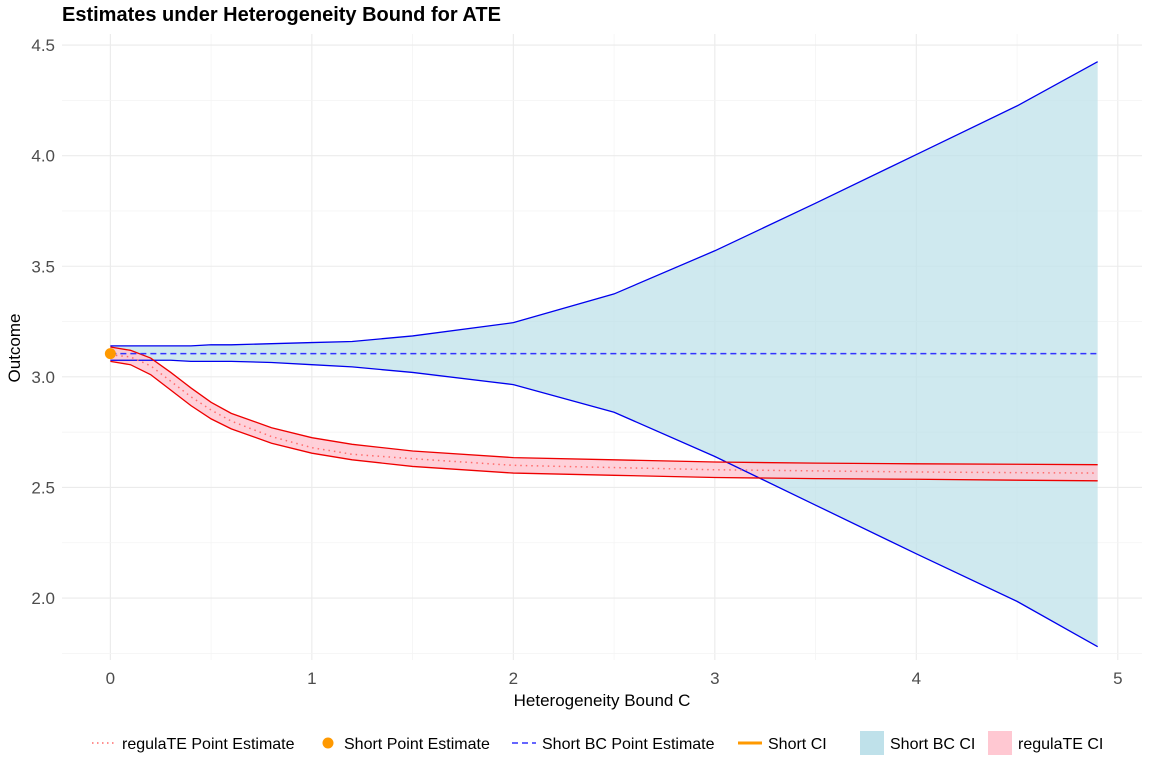 The width and height of the screenshot is (1152, 768). Describe the element at coordinates (1060, 744) in the screenshot. I see `legend-label: regulaTE CI` at that location.